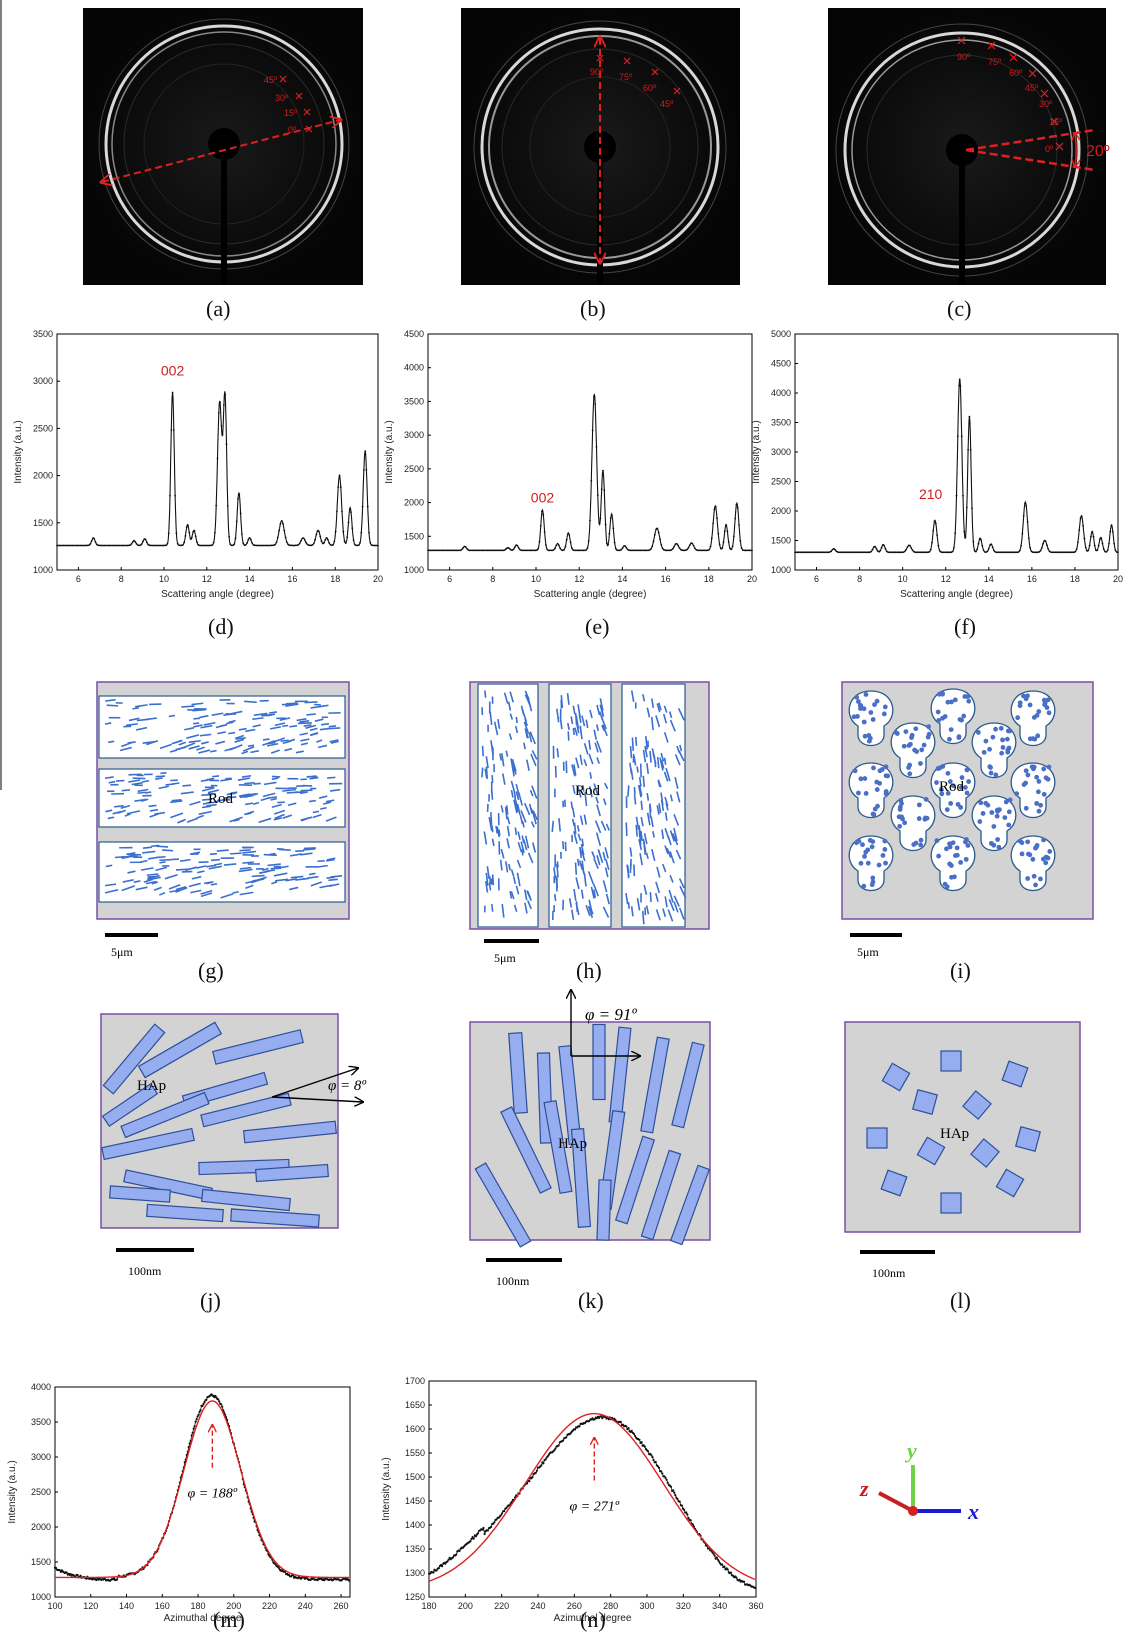  Describe the element at coordinates (574, 1606) in the screenshot. I see `x-tick-label: 260` at that location.